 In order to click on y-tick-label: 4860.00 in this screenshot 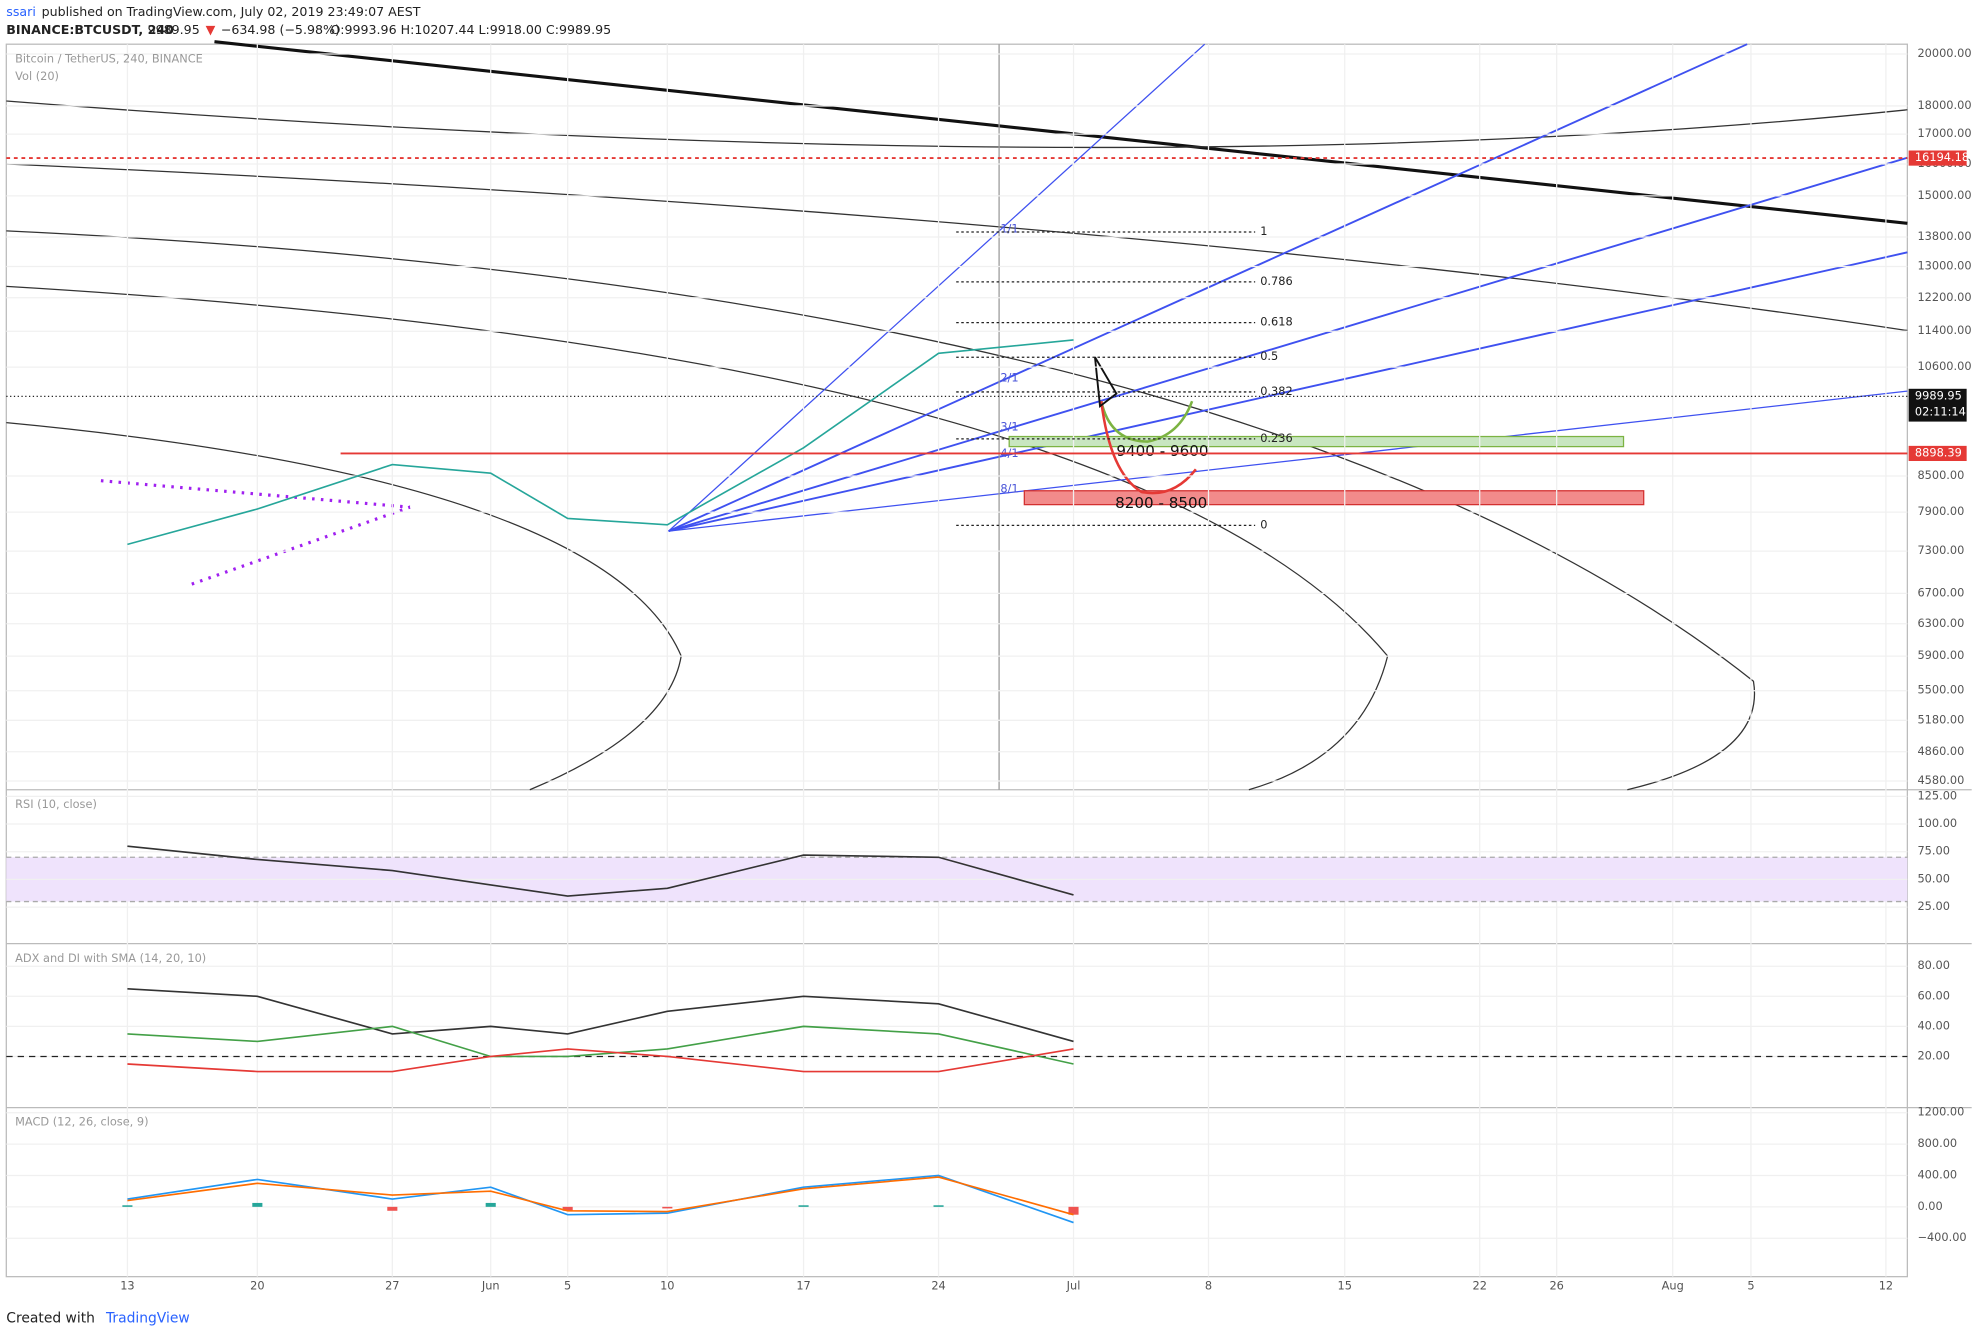, I will do `click(1940, 751)`.